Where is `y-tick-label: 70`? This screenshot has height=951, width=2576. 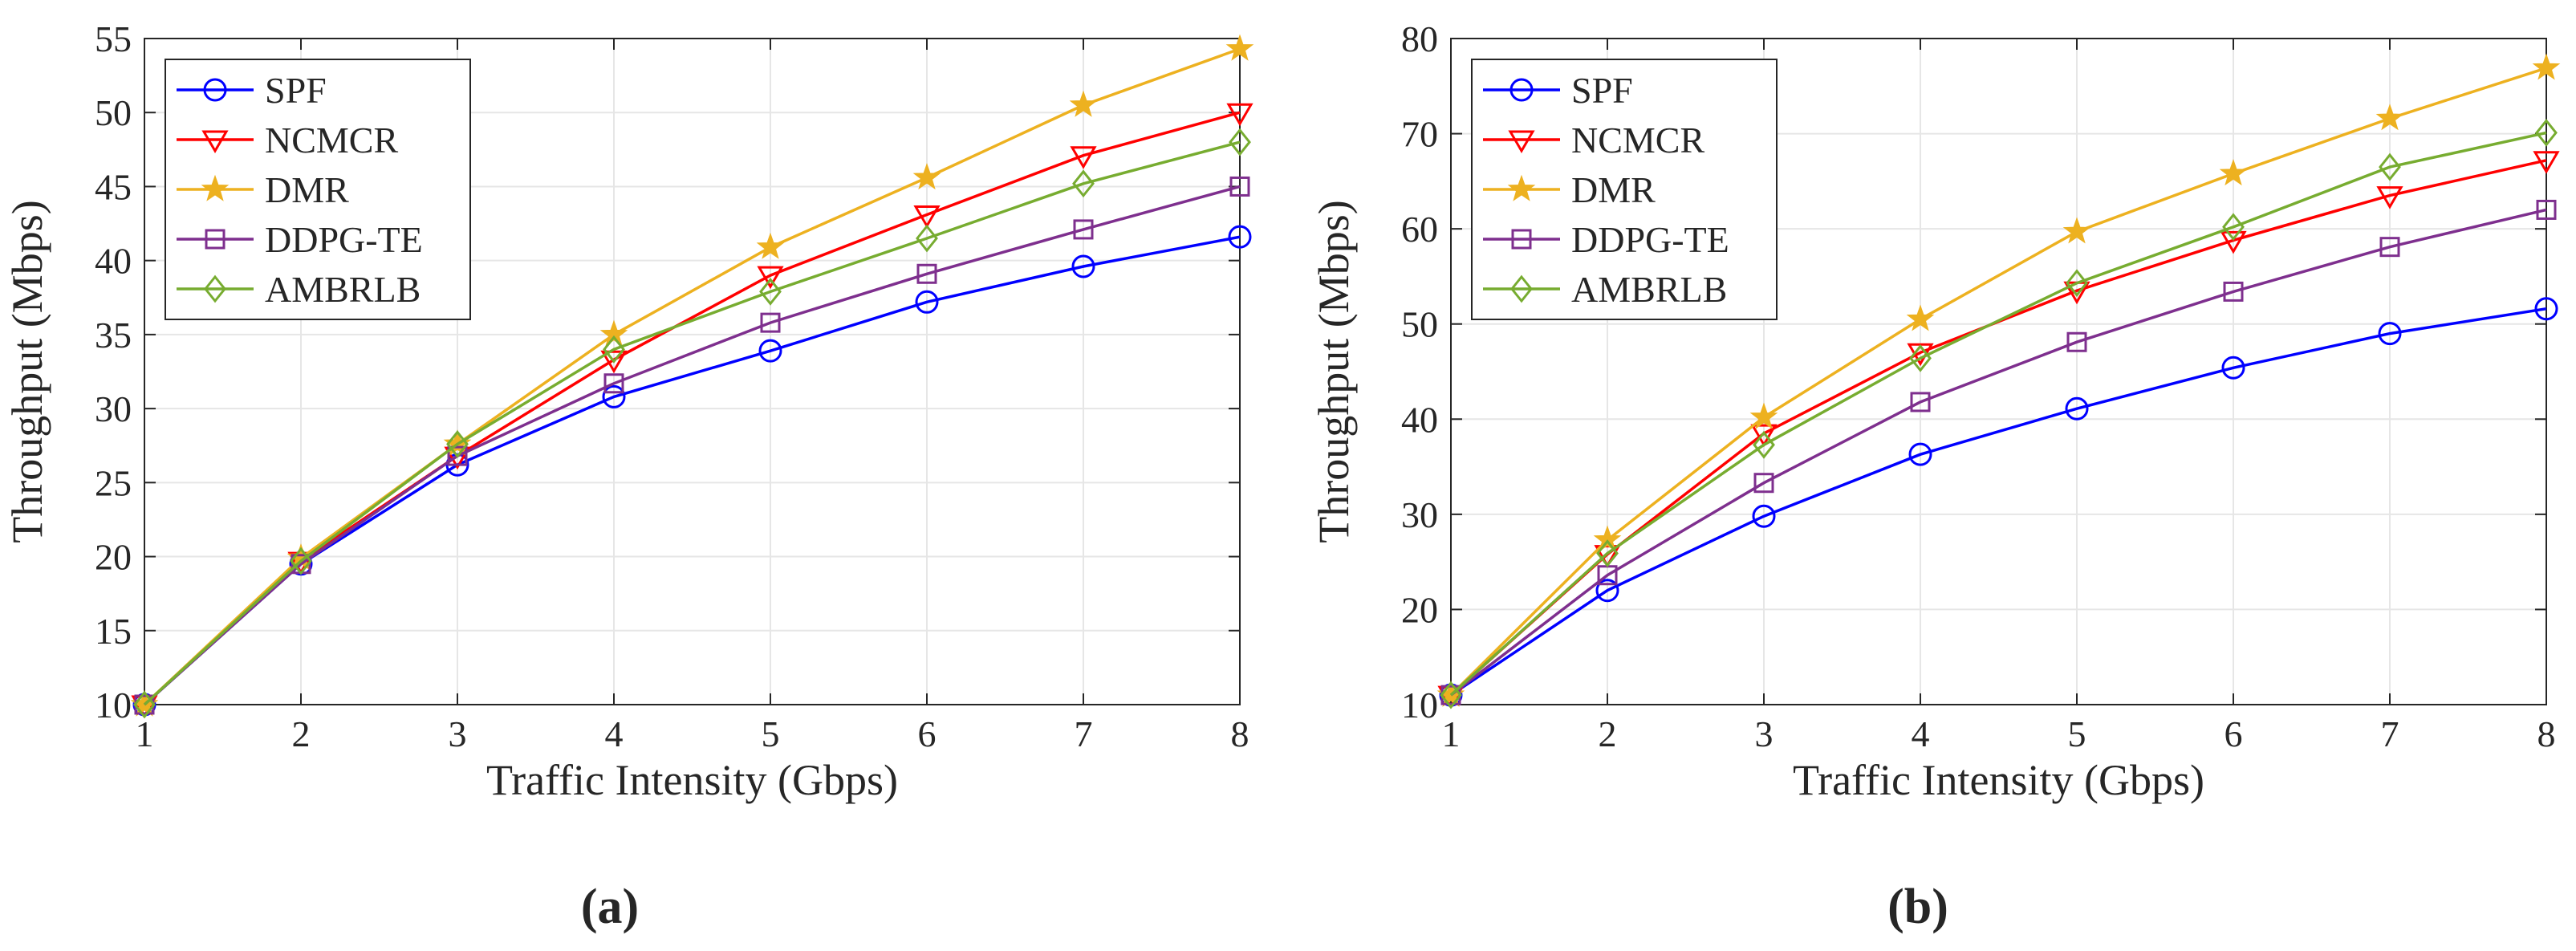
y-tick-label: 70 is located at coordinates (1419, 134).